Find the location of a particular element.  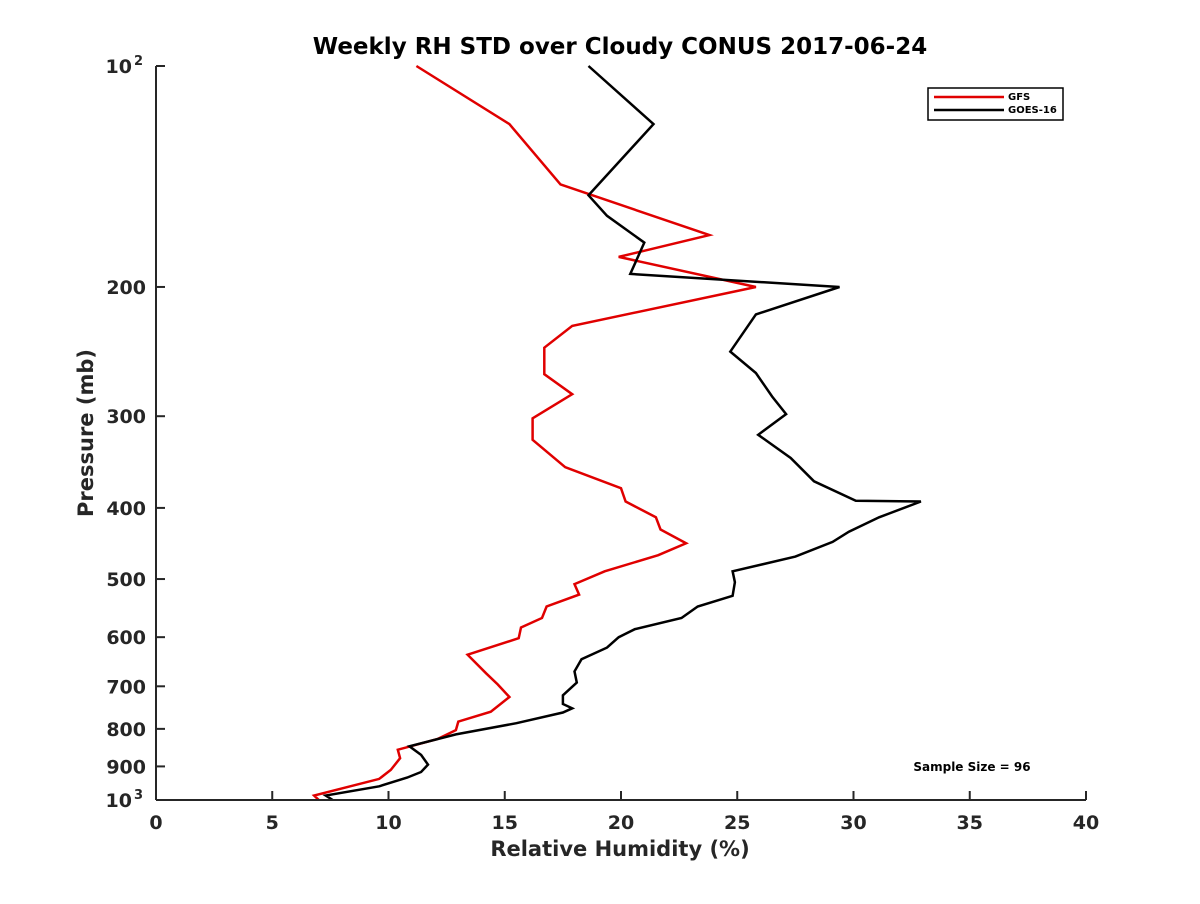

legend-label-goes16: GOES-16 is located at coordinates (1032, 110).